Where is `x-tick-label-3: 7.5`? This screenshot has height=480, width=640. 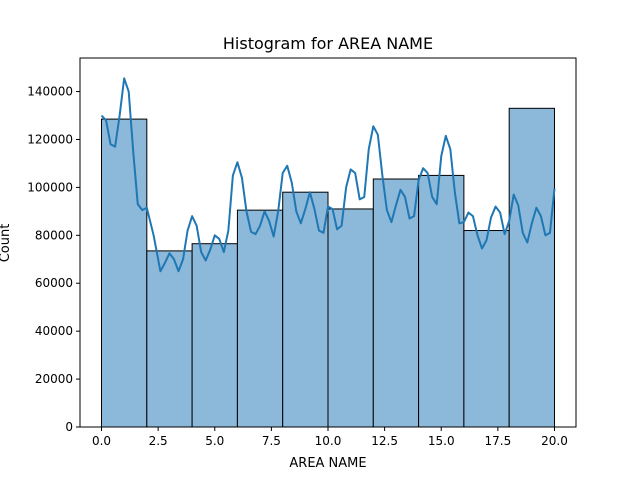
x-tick-label-3: 7.5 is located at coordinates (271, 441).